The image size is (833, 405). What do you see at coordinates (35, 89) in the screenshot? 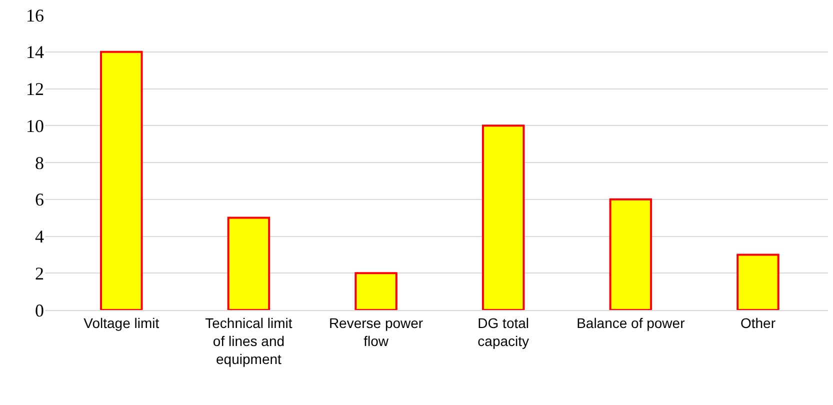
I see `y-tick-label: 12` at bounding box center [35, 89].